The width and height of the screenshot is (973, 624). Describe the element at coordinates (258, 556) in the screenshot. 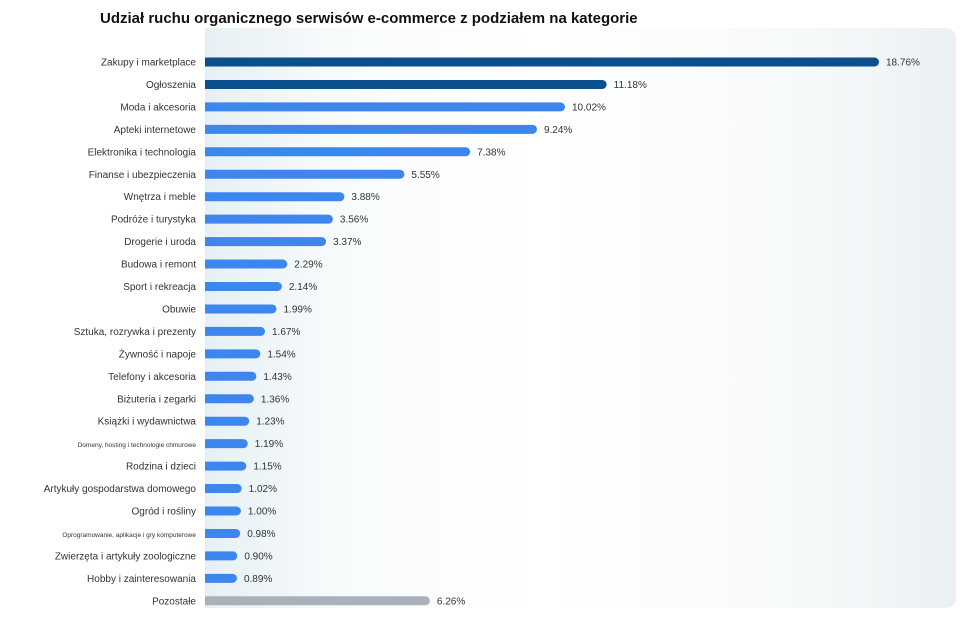

I see `value-label: 0.90%` at that location.